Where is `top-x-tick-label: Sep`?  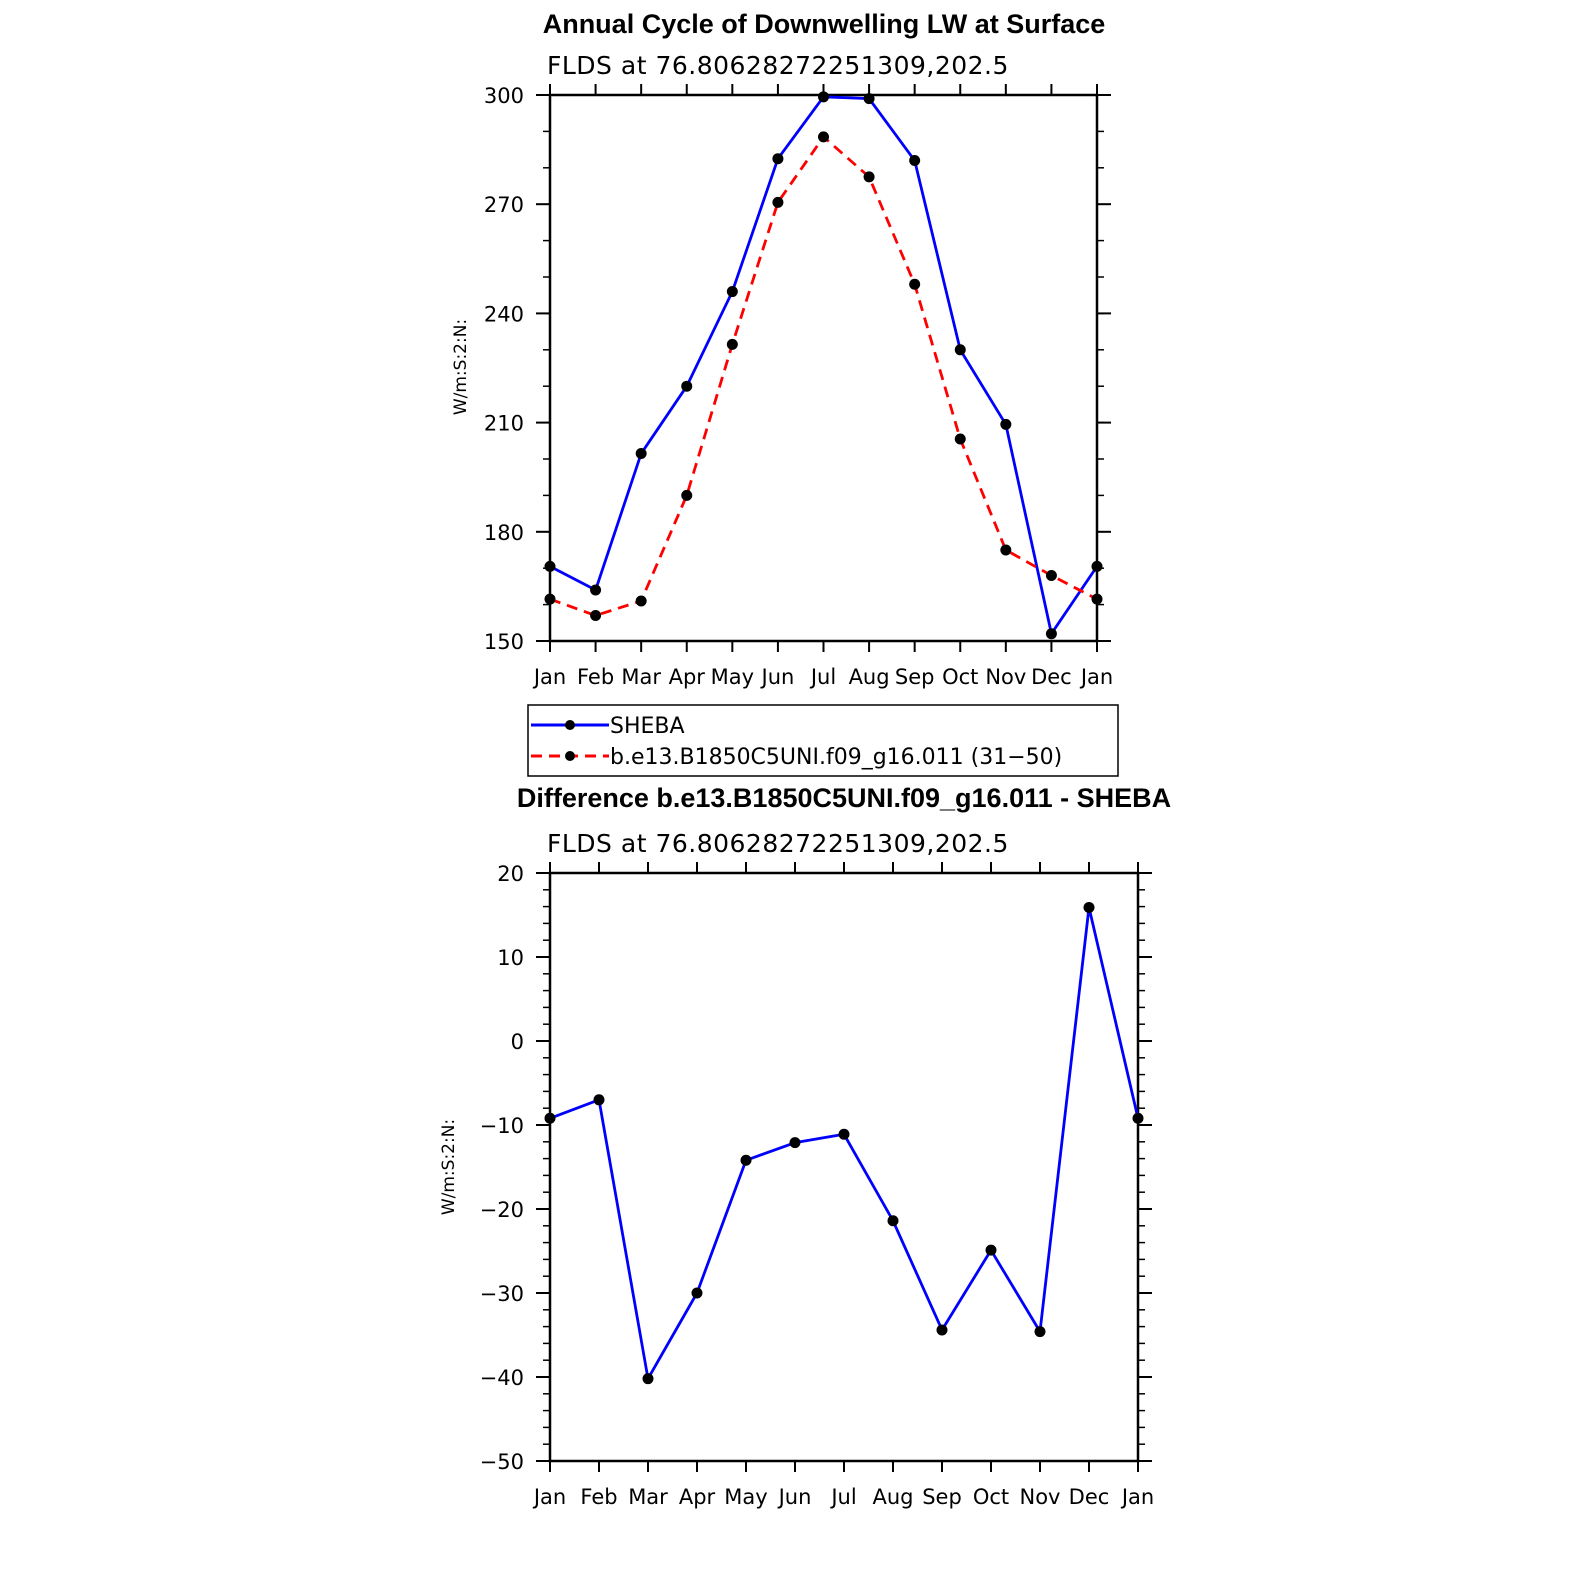 top-x-tick-label: Sep is located at coordinates (915, 677).